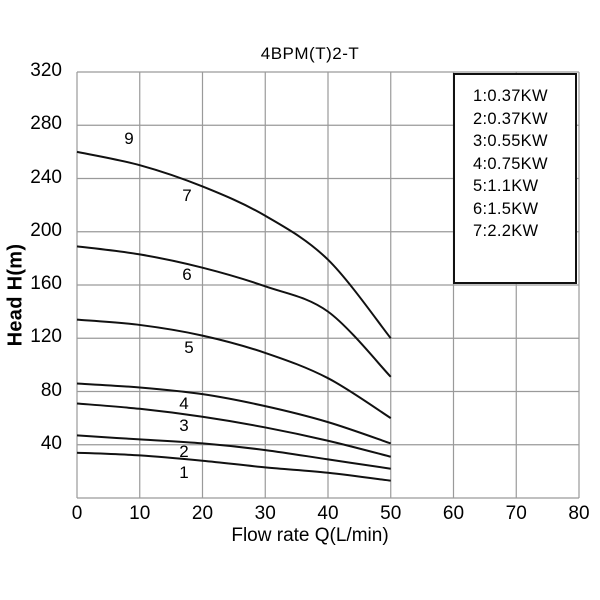 The height and width of the screenshot is (600, 600). Describe the element at coordinates (453, 513) in the screenshot. I see `x-tick-label: 60` at that location.